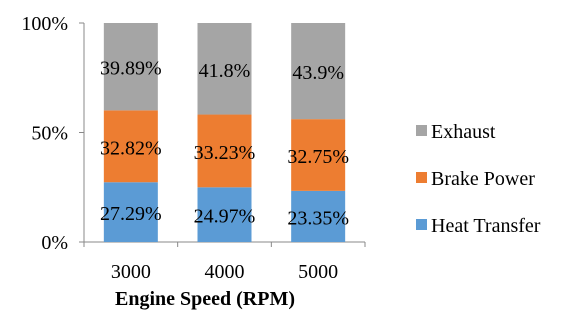 The image size is (581, 330). I want to click on legend-label: Brake Power, so click(483, 179).